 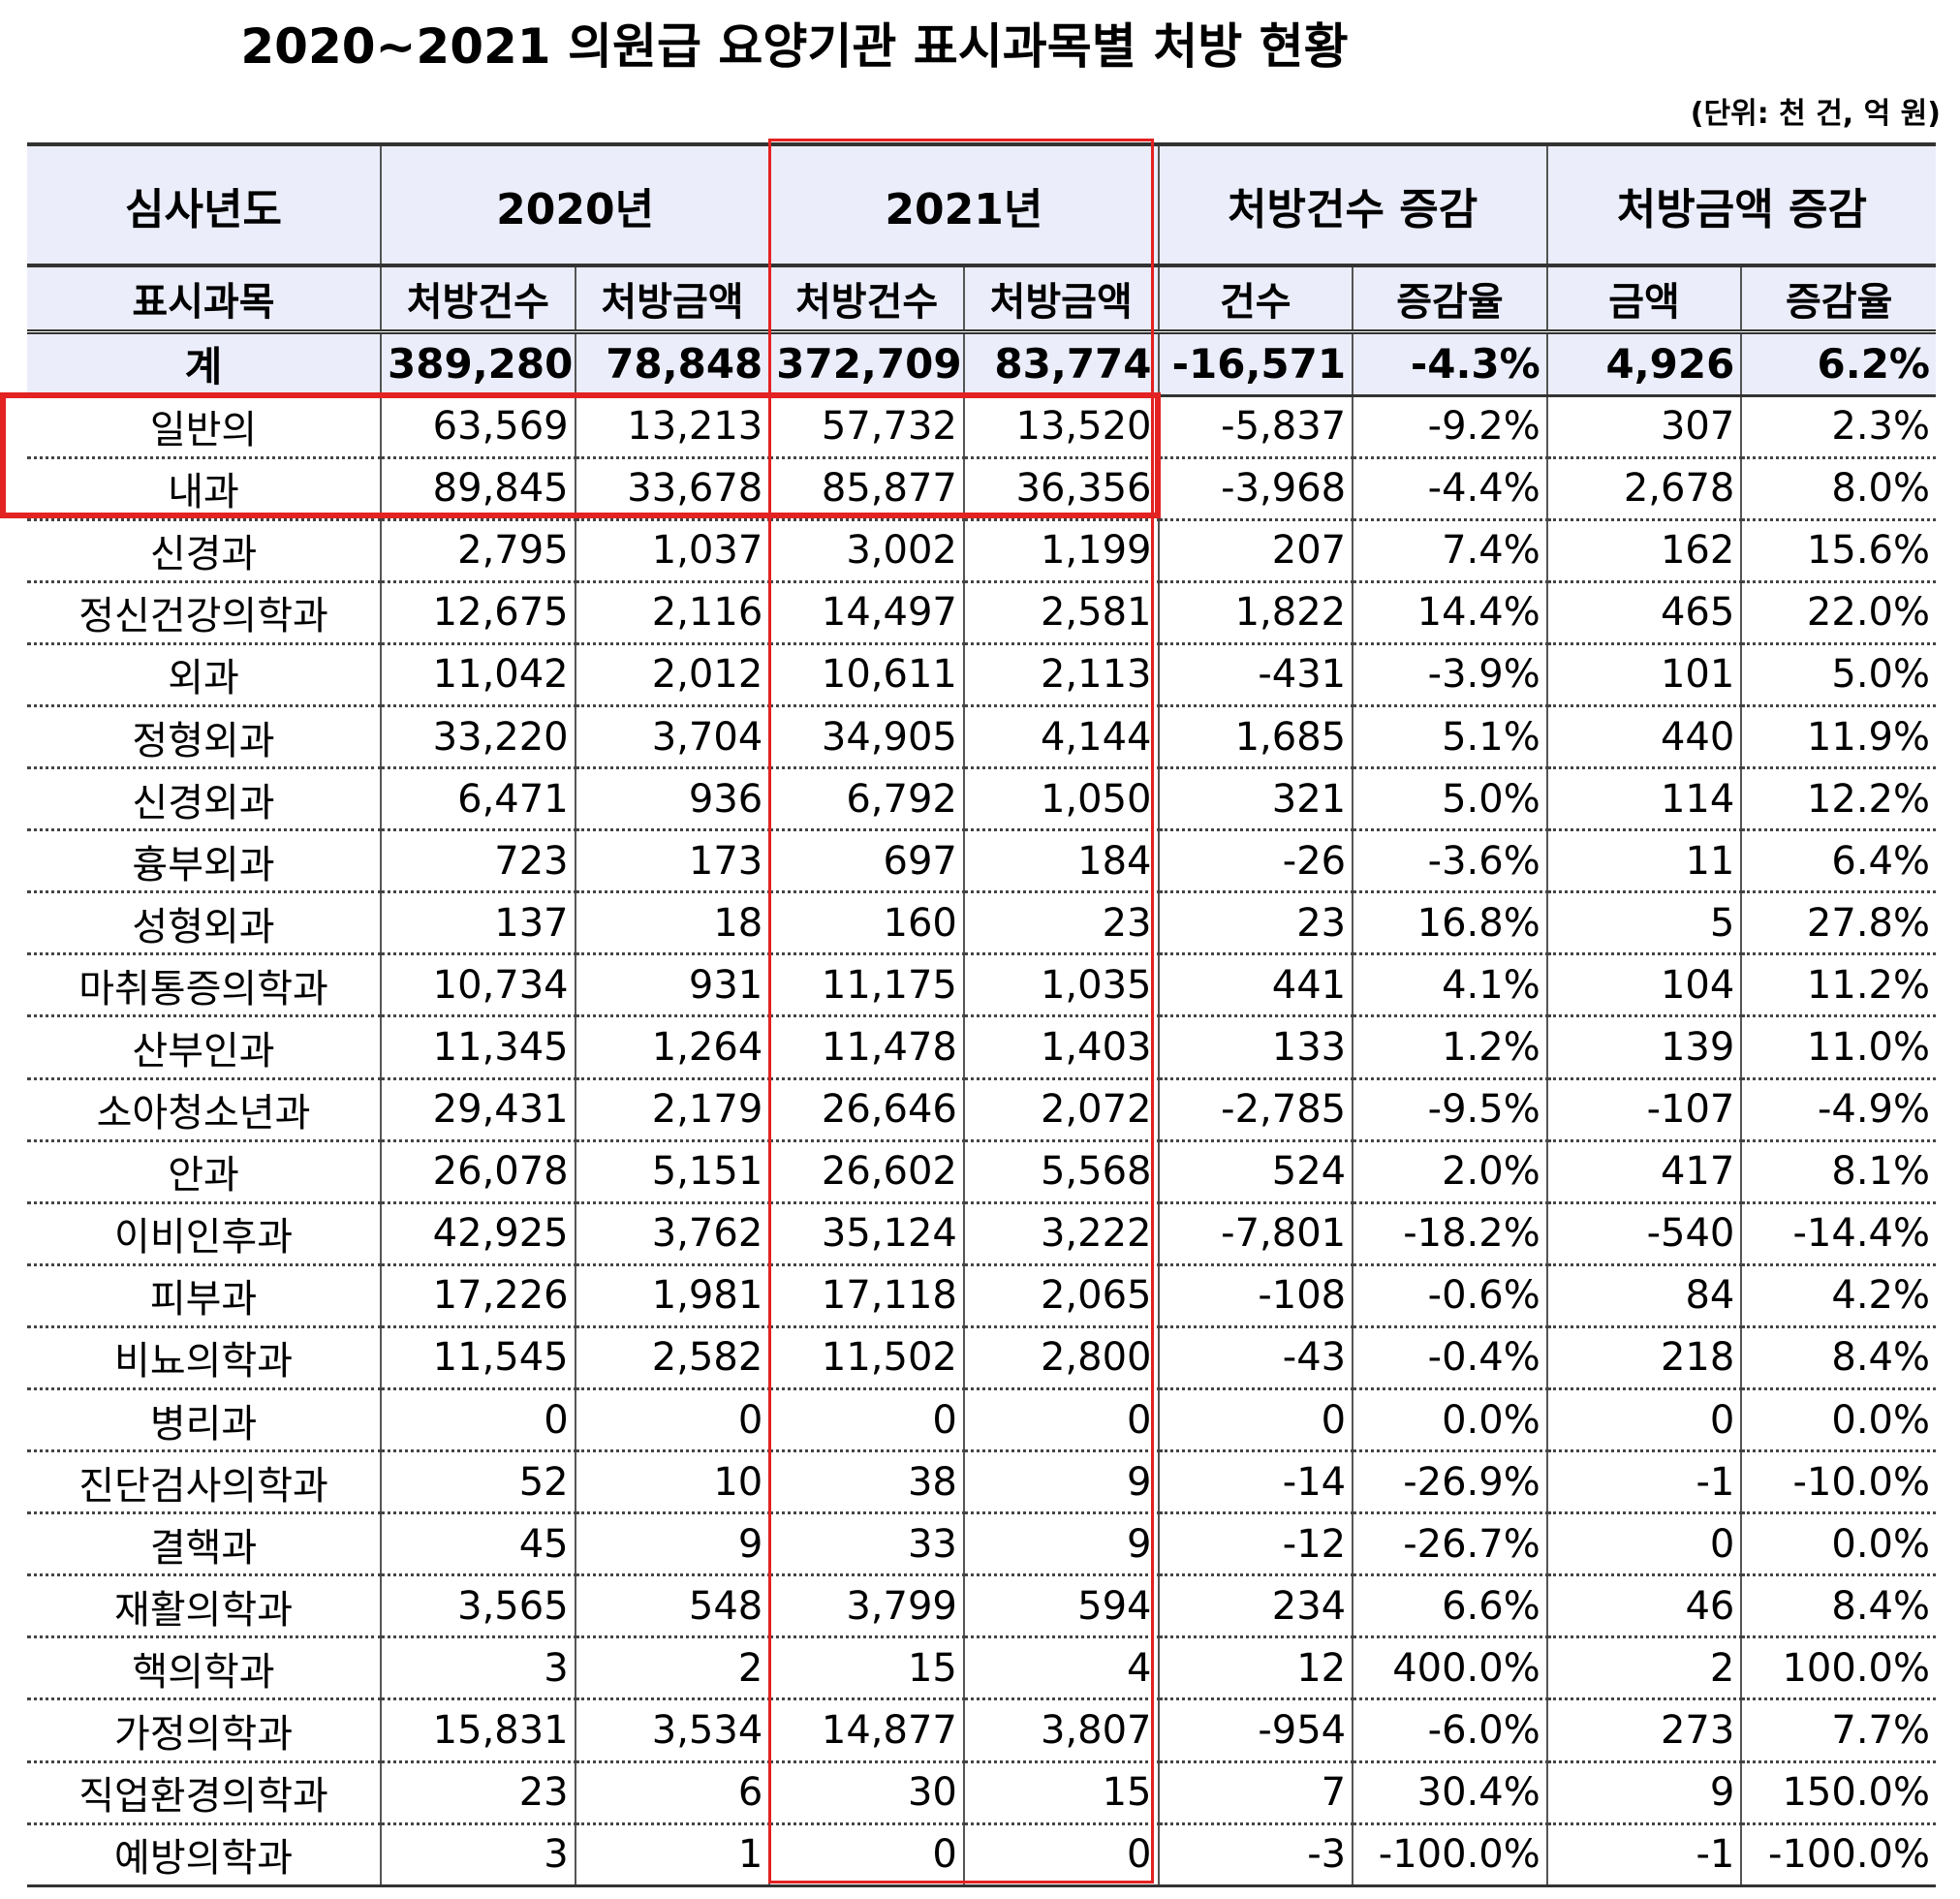 I want to click on department-name: 산부인과, so click(x=205, y=1047).